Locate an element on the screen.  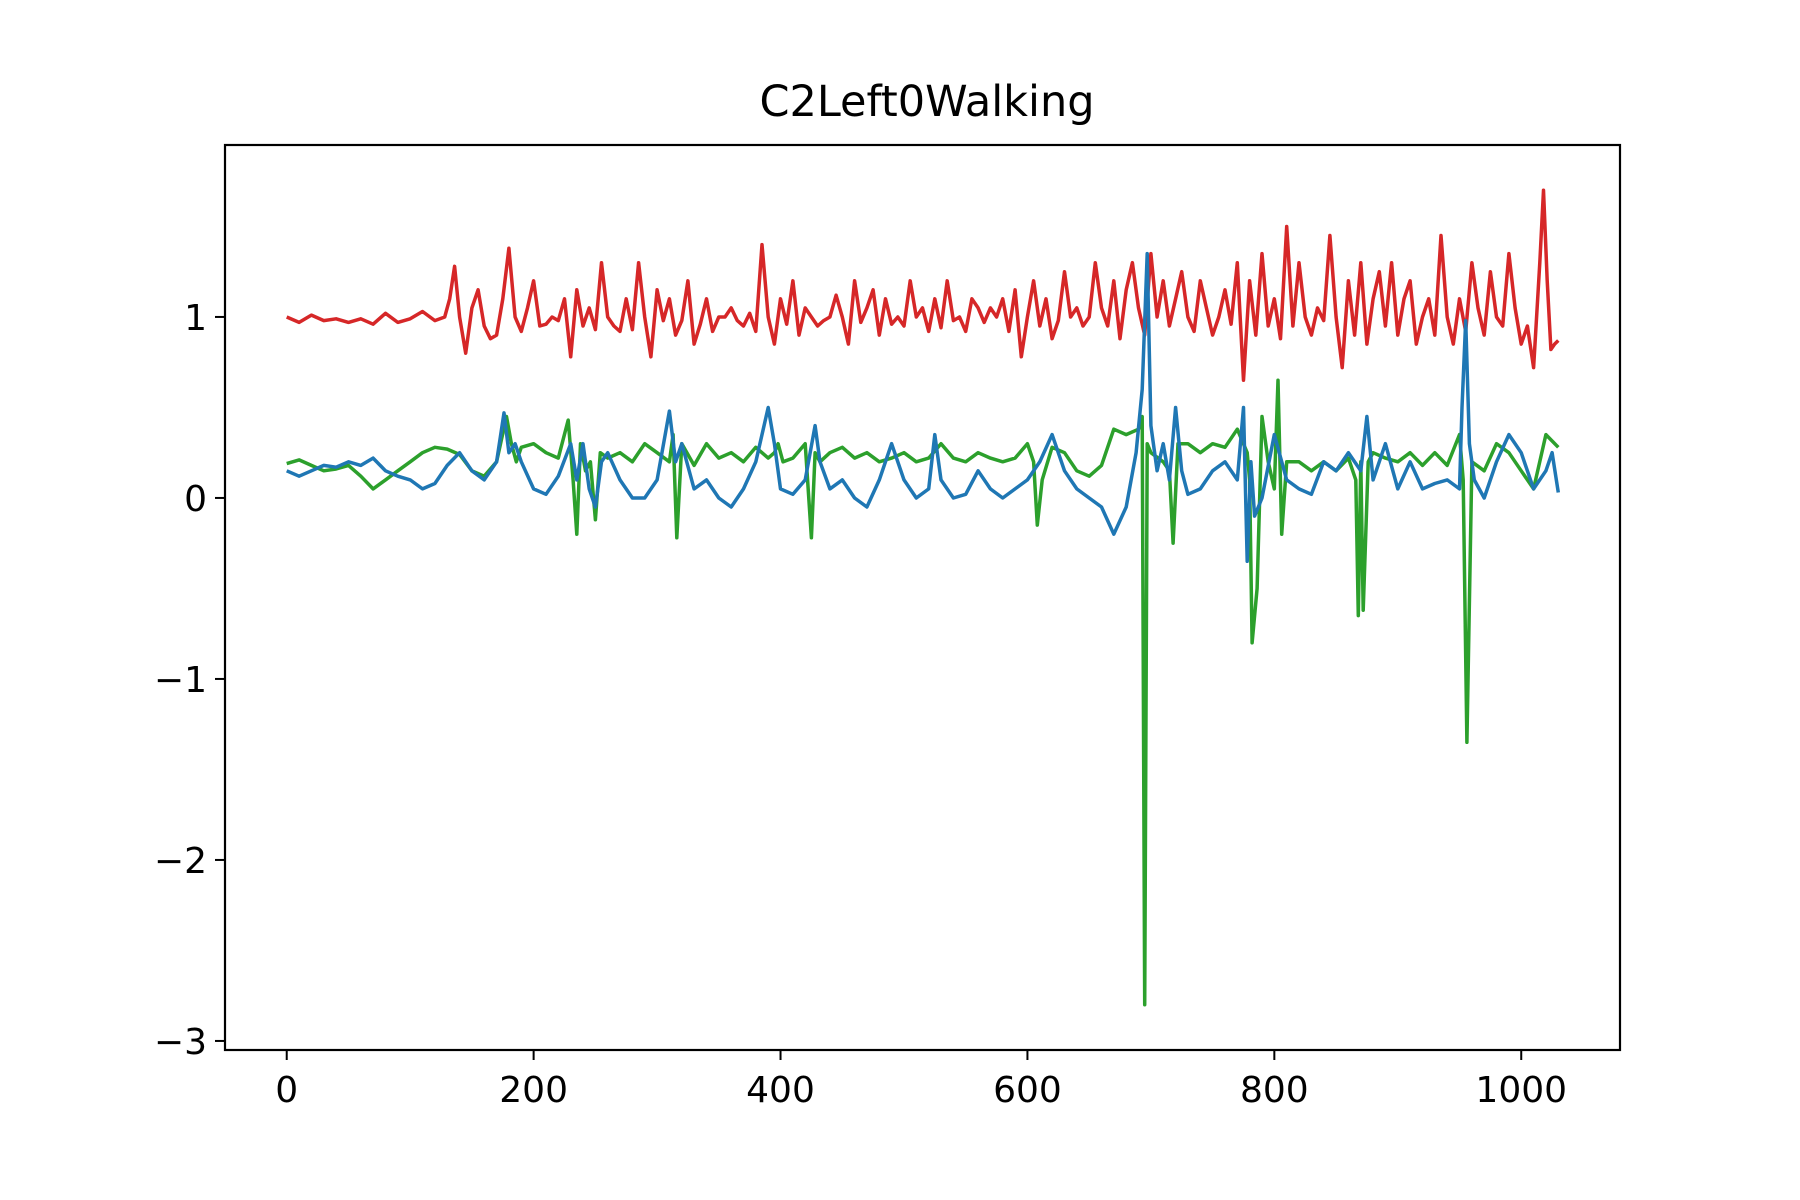
y-tick-label: −2 is located at coordinates (180, 861).